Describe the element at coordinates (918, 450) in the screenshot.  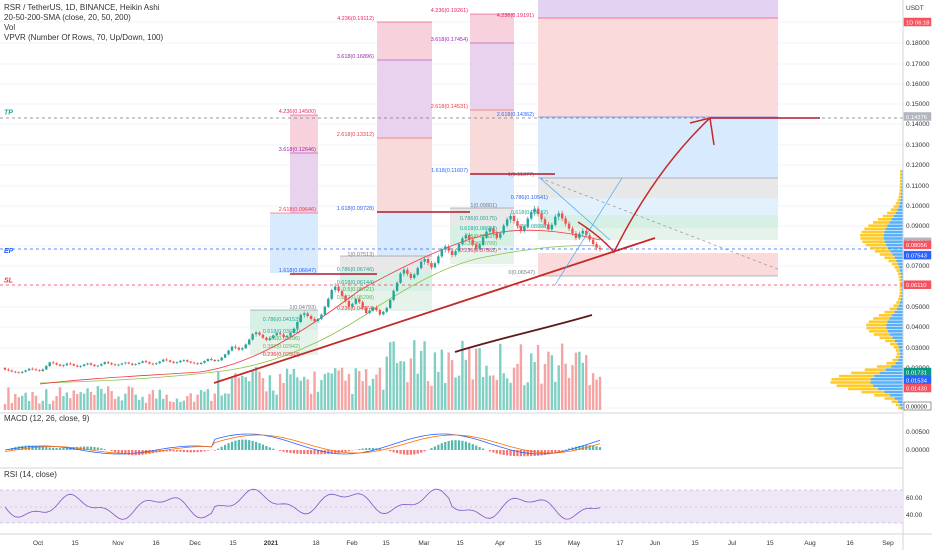
I see `macd-tick: 0.00000` at that location.